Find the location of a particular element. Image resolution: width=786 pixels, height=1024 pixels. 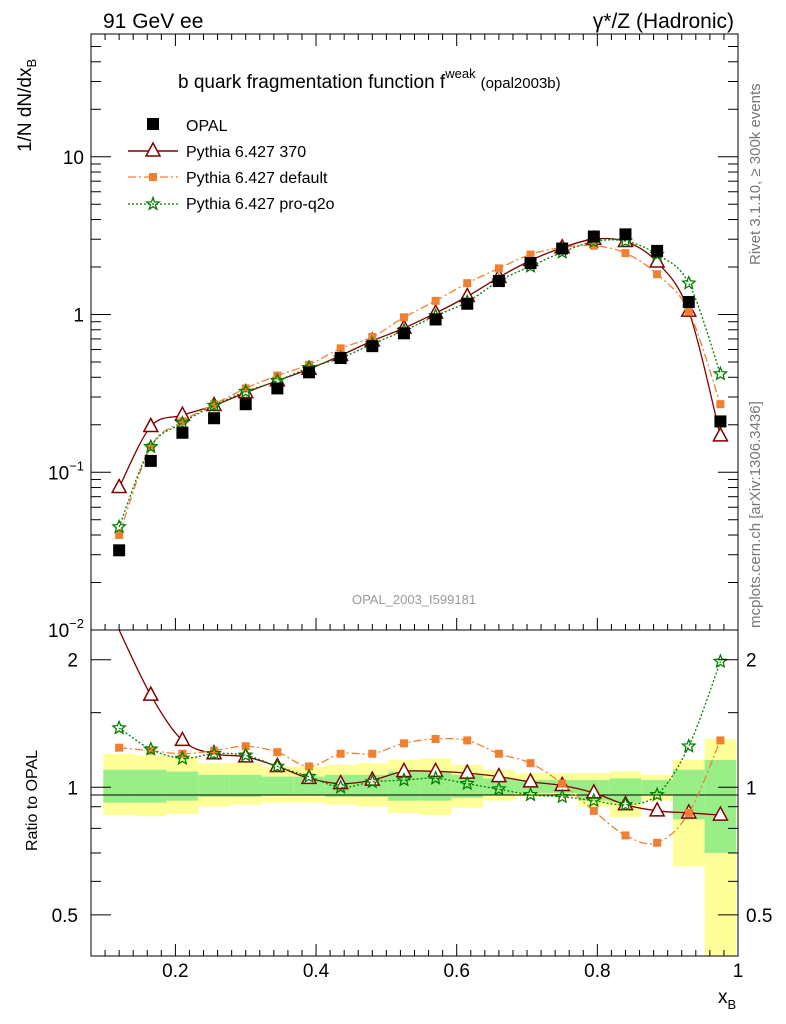

ratio-y-axis-label: Ratio to OPAL is located at coordinates (32, 800).